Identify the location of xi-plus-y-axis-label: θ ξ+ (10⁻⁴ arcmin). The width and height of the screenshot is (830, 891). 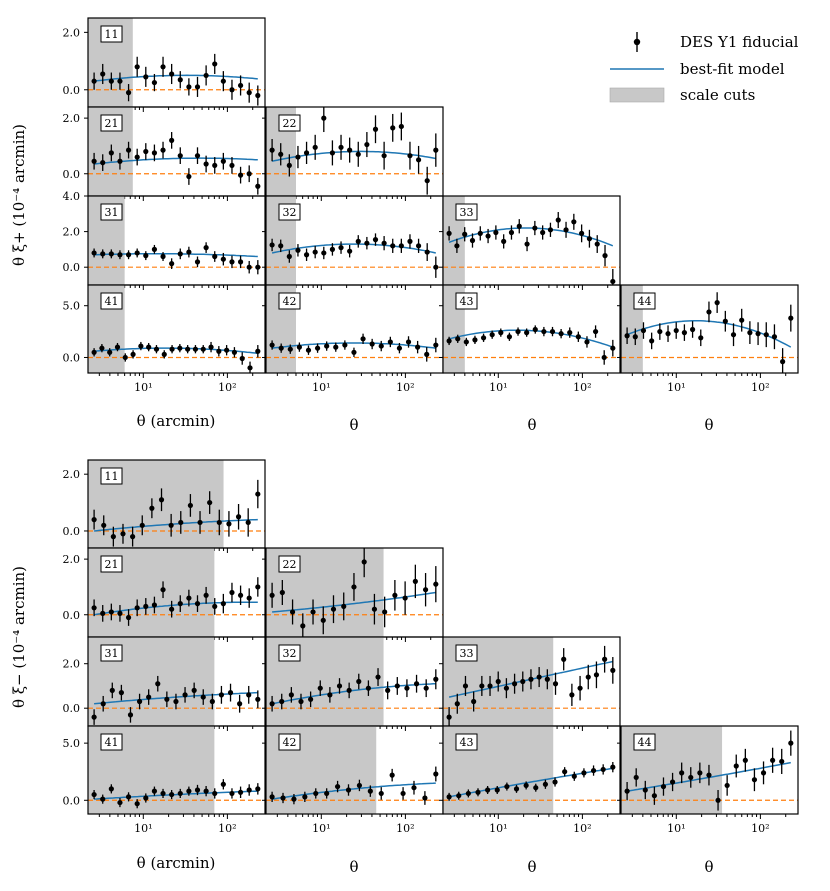
(19, 195).